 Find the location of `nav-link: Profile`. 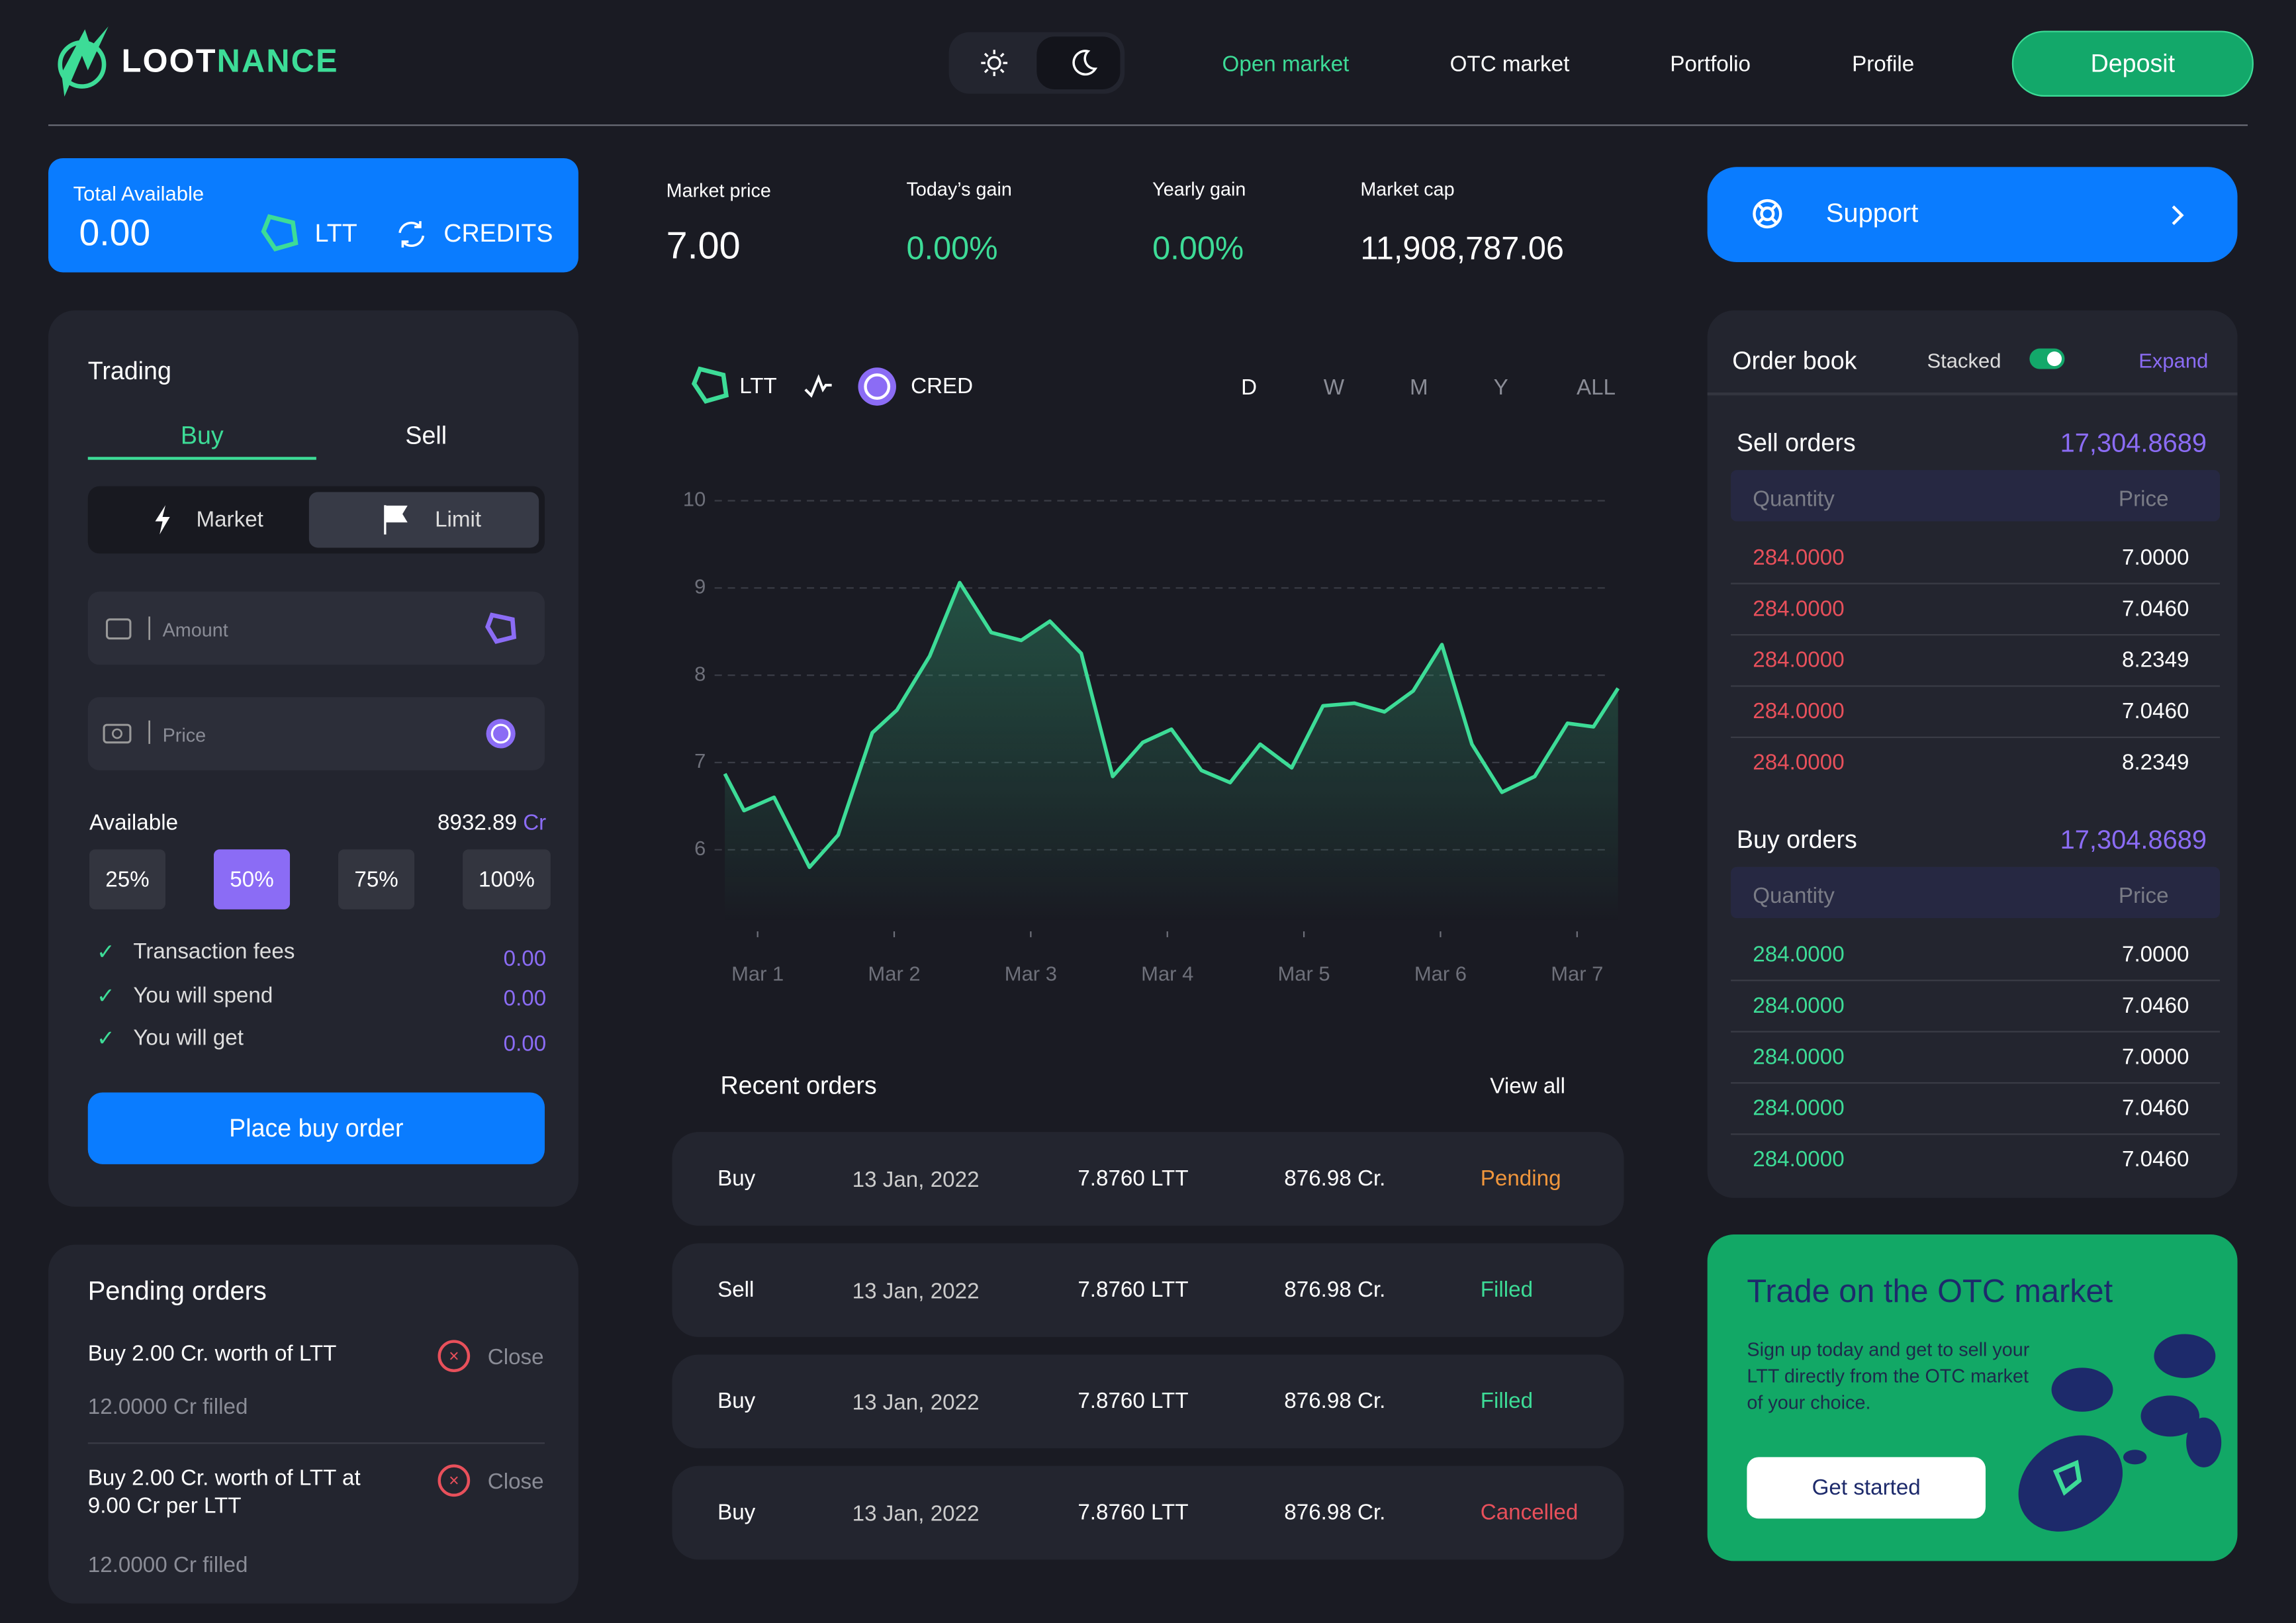

nav-link: Profile is located at coordinates (1883, 64).